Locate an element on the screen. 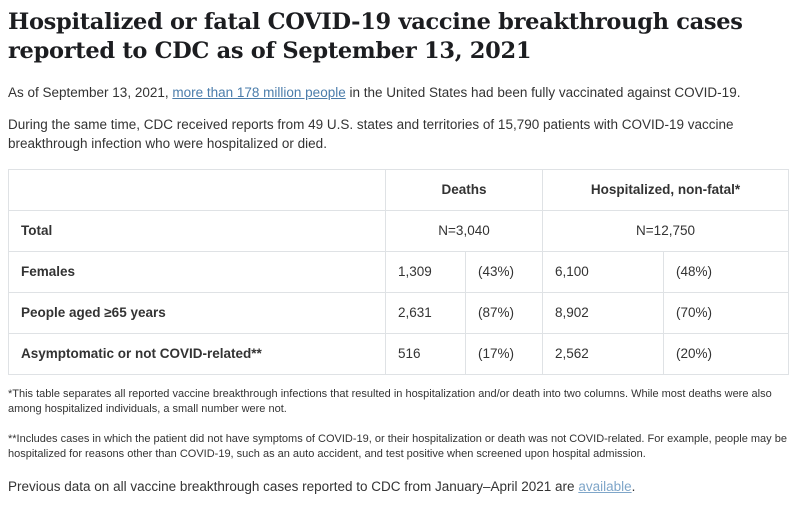 This screenshot has height=509, width=800. total-deaths-n: N=3,040 is located at coordinates (464, 230).